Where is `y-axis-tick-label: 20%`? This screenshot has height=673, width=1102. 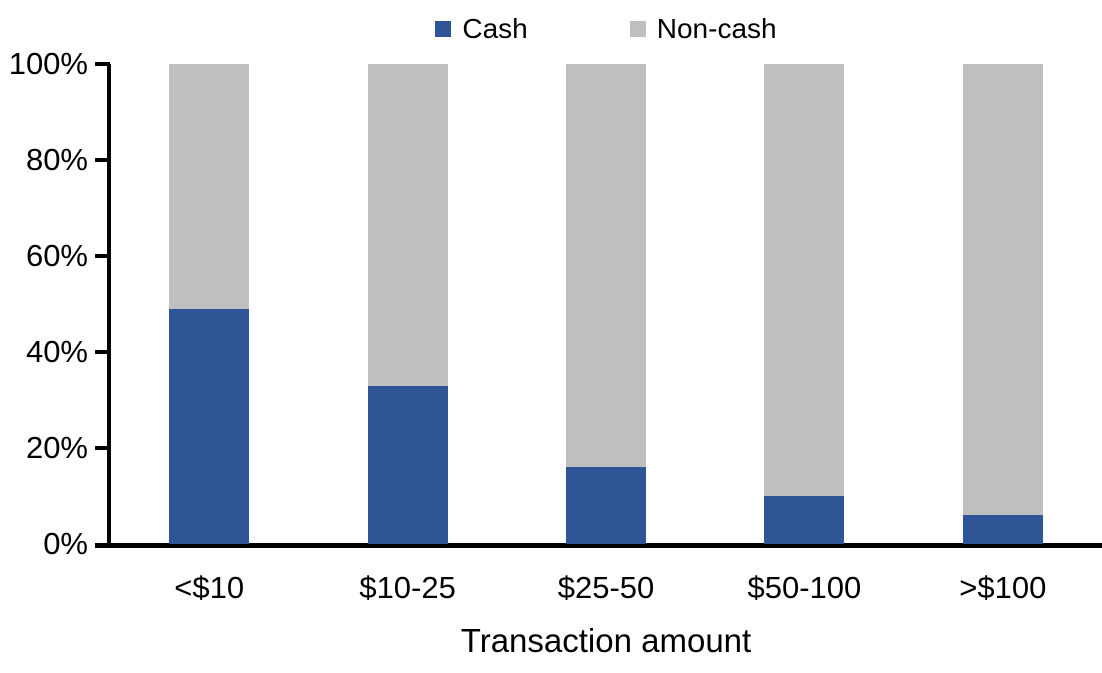 y-axis-tick-label: 20% is located at coordinates (56, 447).